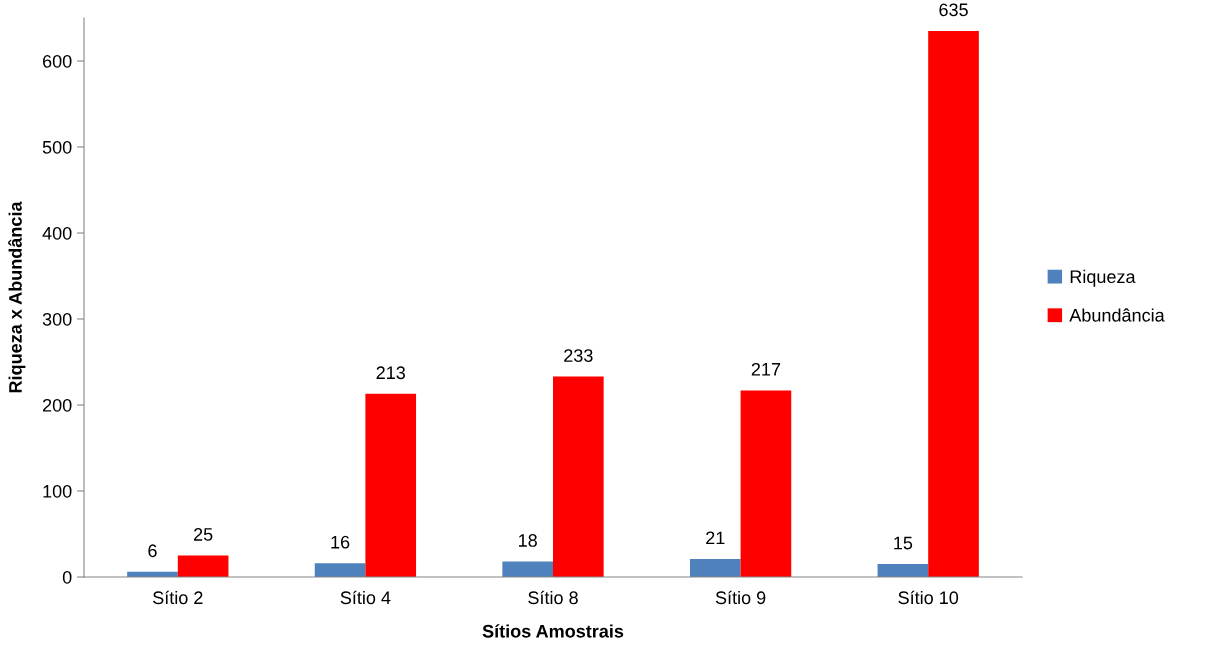 The image size is (1216, 663). What do you see at coordinates (57, 147) in the screenshot?
I see `y-tick-label: 500` at bounding box center [57, 147].